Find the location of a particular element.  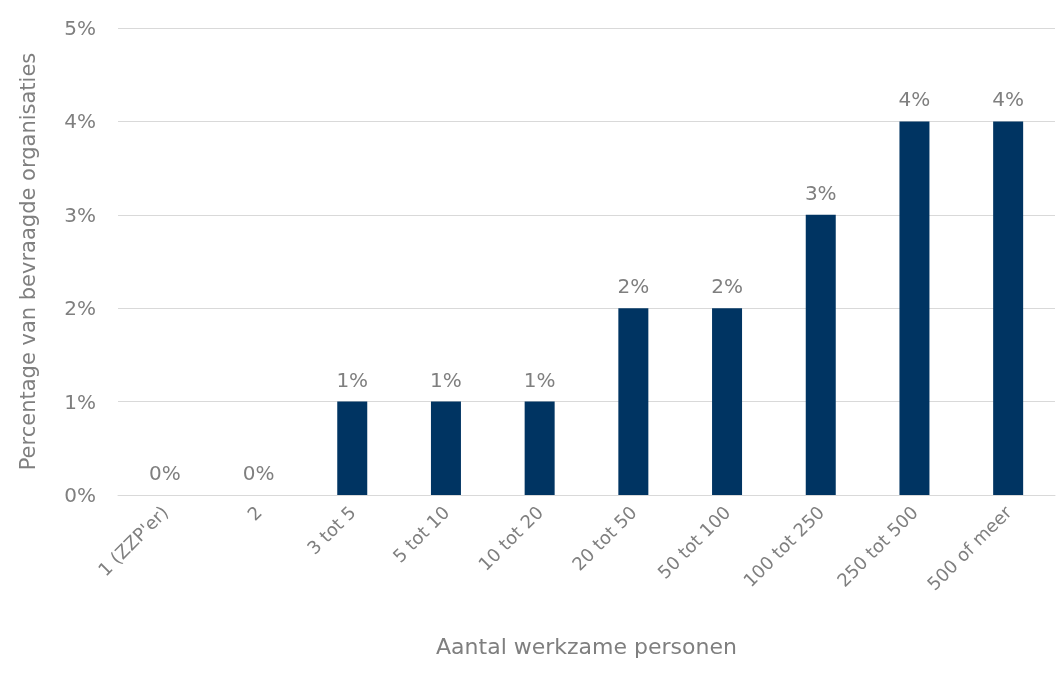

x-tick-label: 10 tot 20 is located at coordinates (511, 538).